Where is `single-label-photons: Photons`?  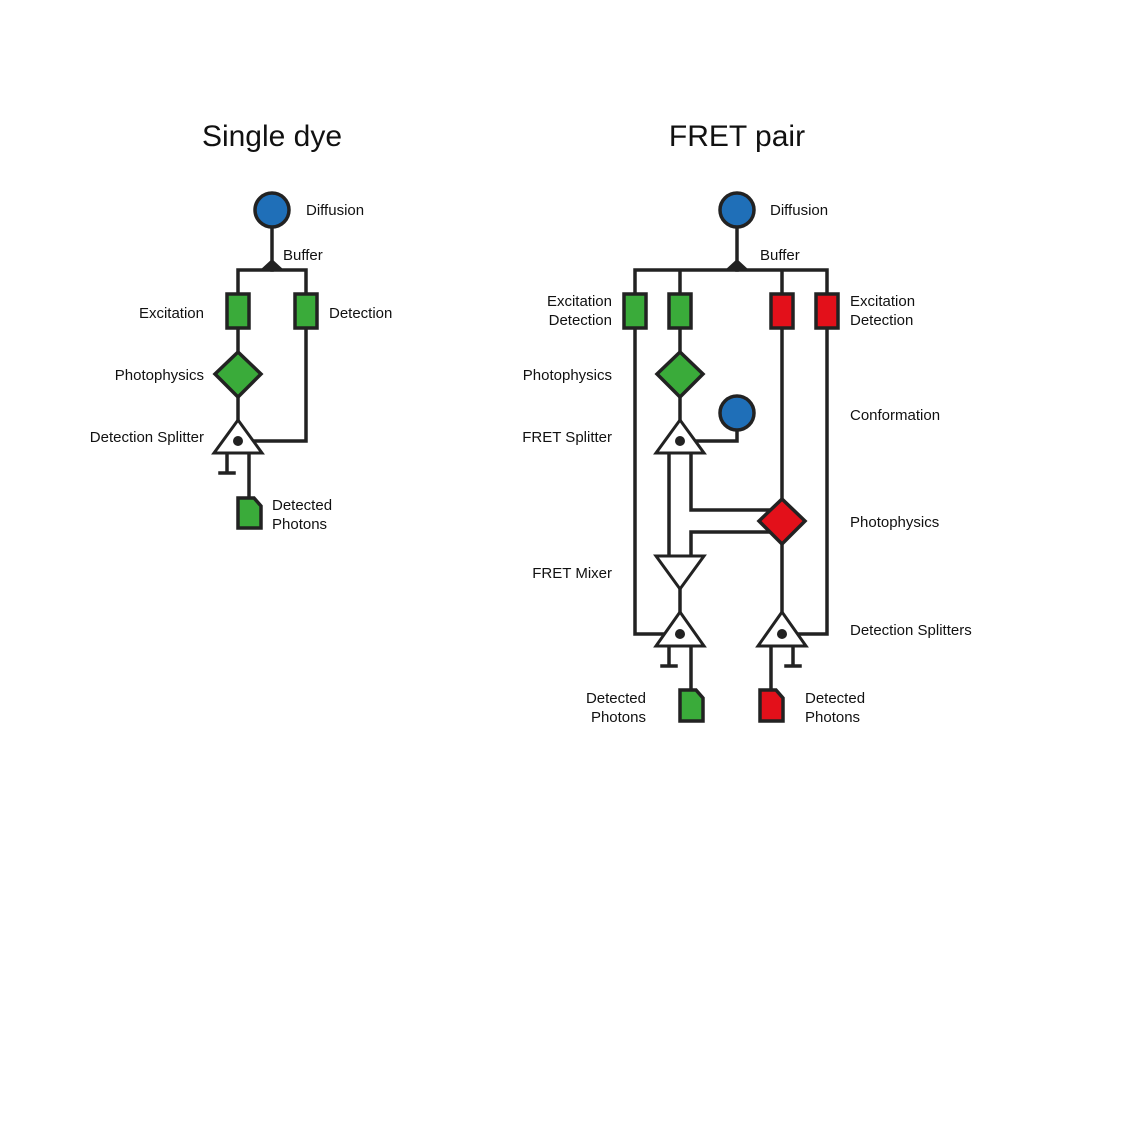
single-label-photons: Photons is located at coordinates (299, 524).